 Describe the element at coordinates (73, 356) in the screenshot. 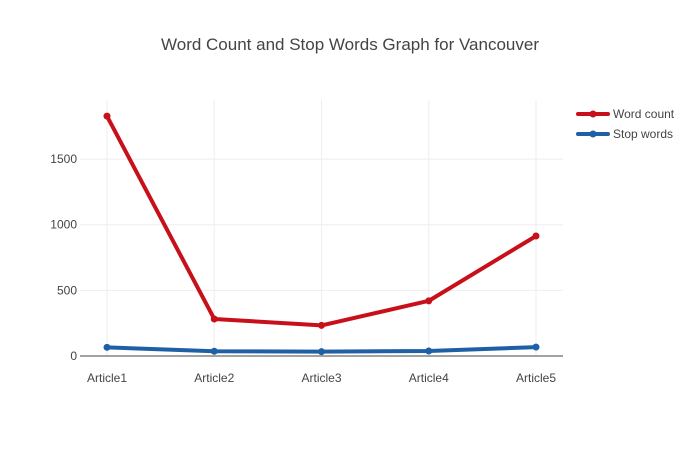

I see `y-tick-label: 0` at that location.